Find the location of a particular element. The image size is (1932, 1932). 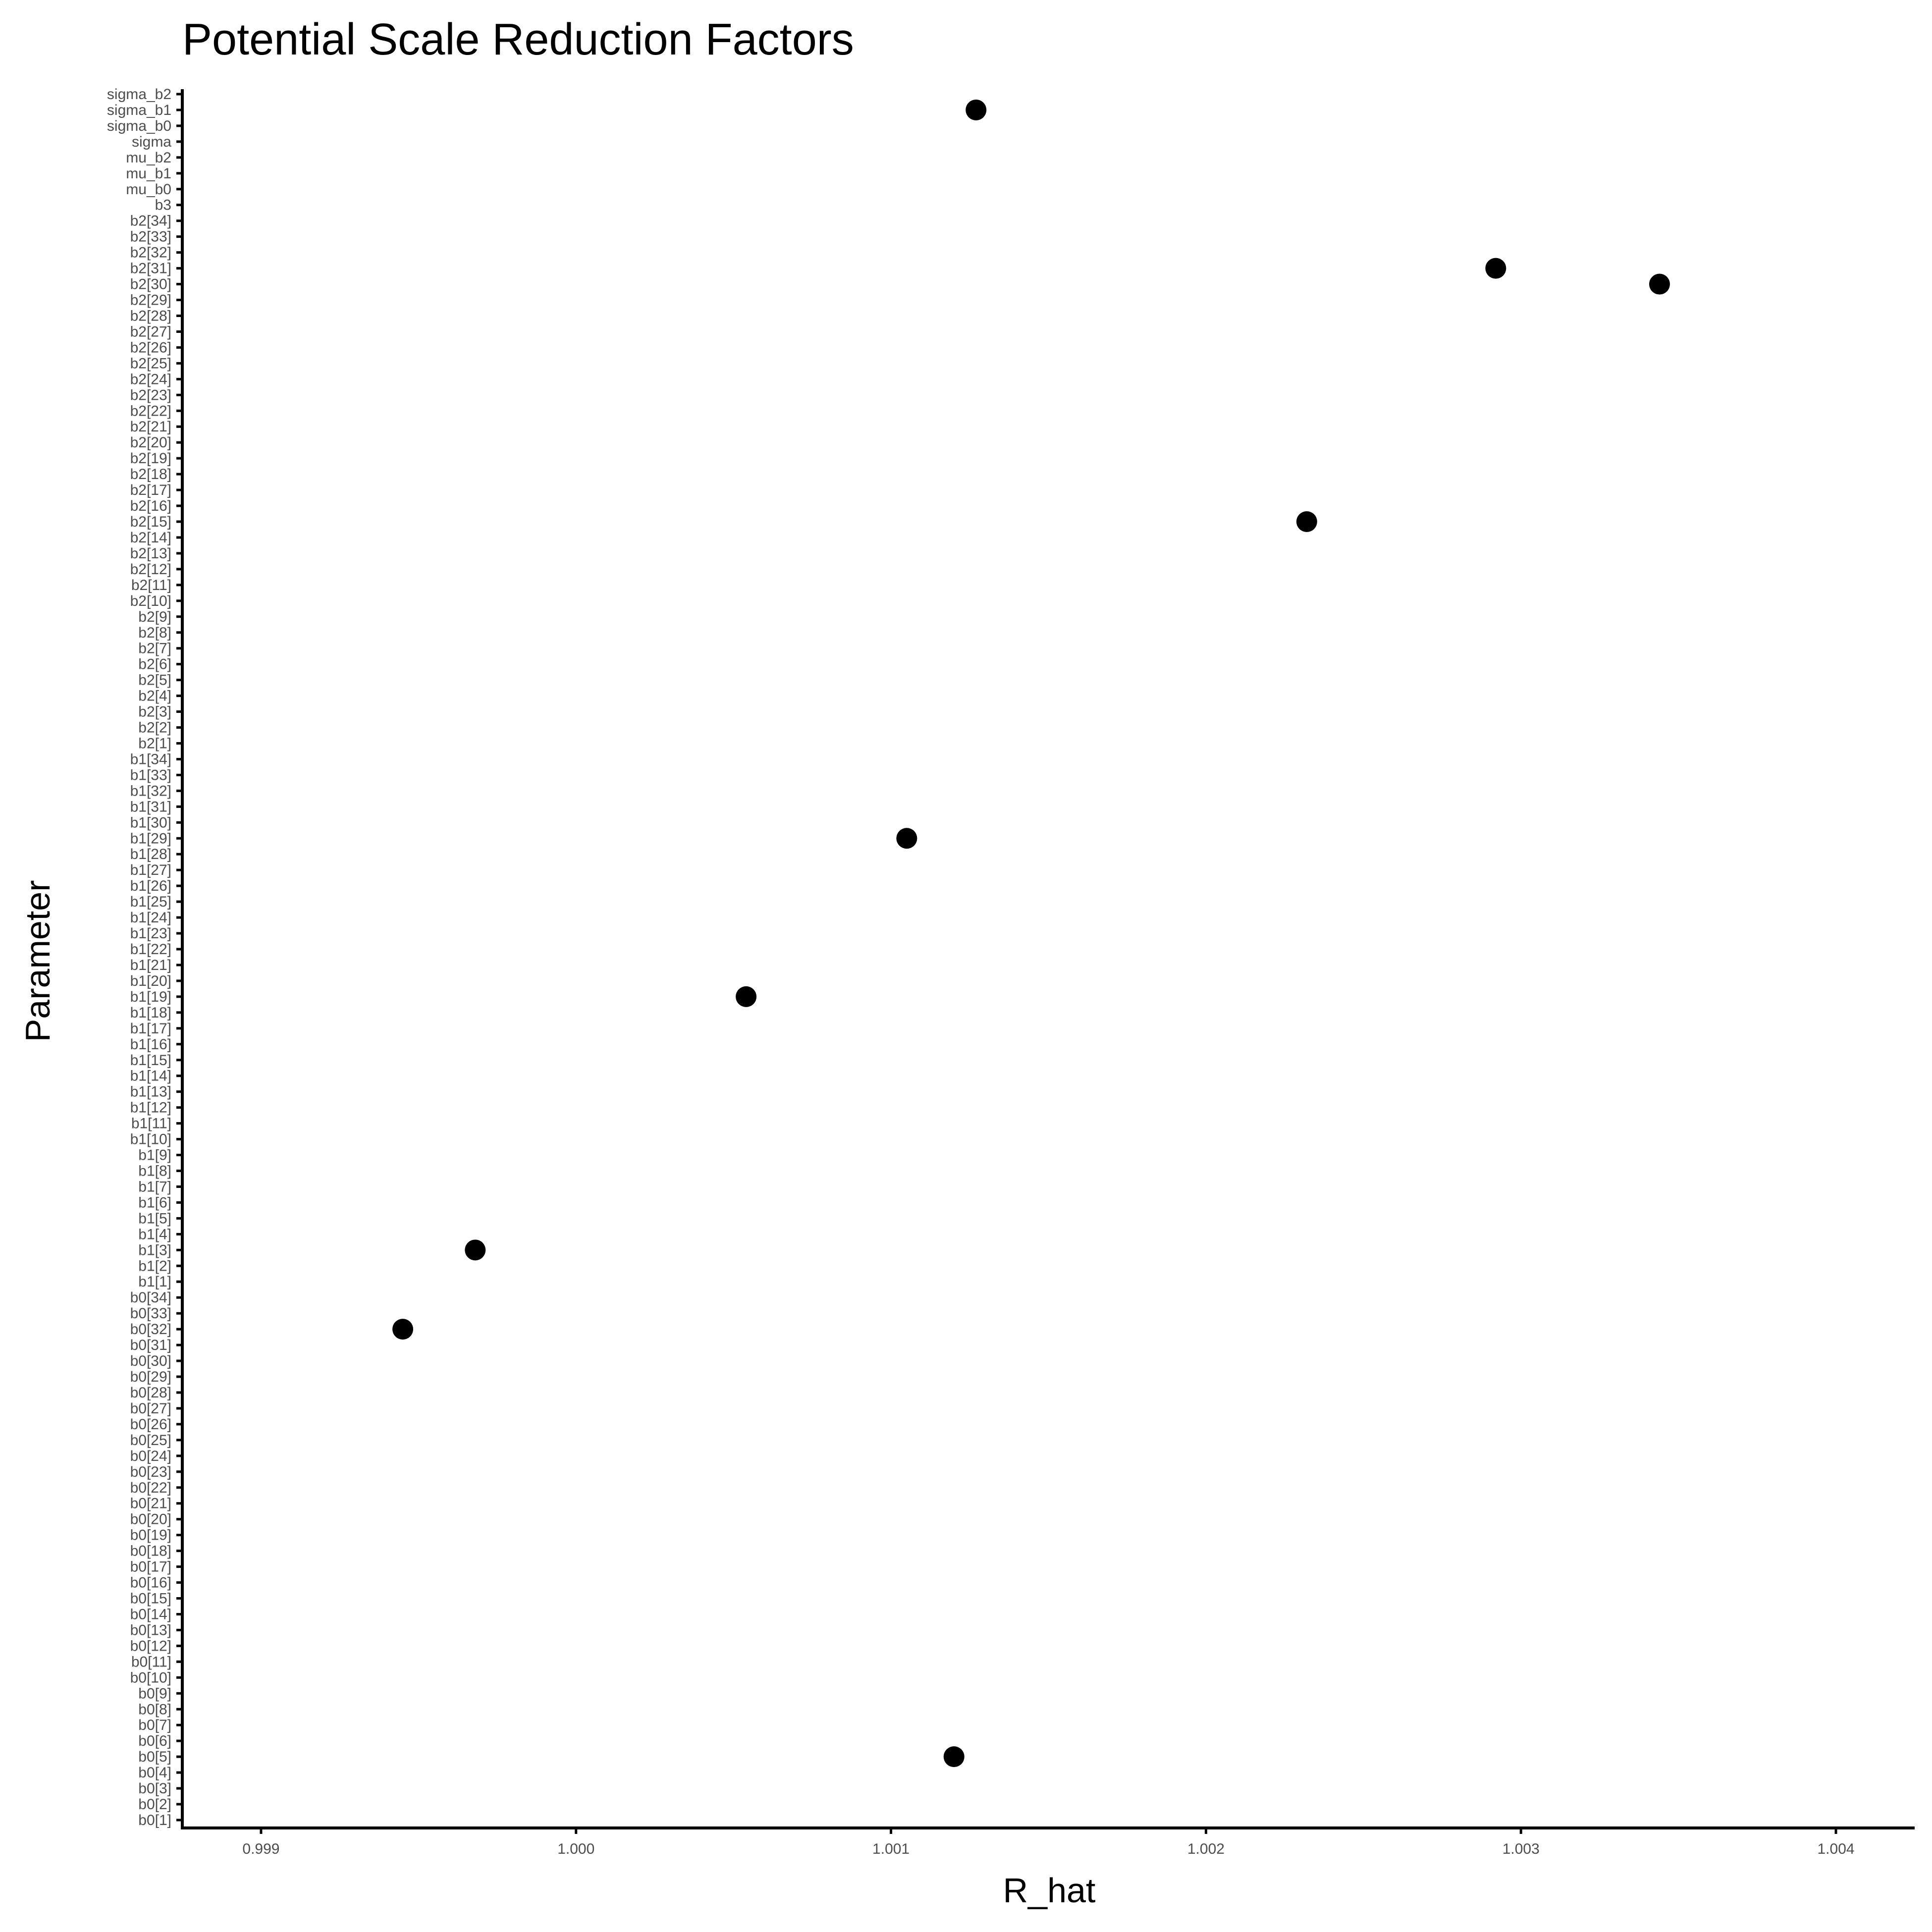

y-tick-label: sigma_b2 is located at coordinates (139, 94).